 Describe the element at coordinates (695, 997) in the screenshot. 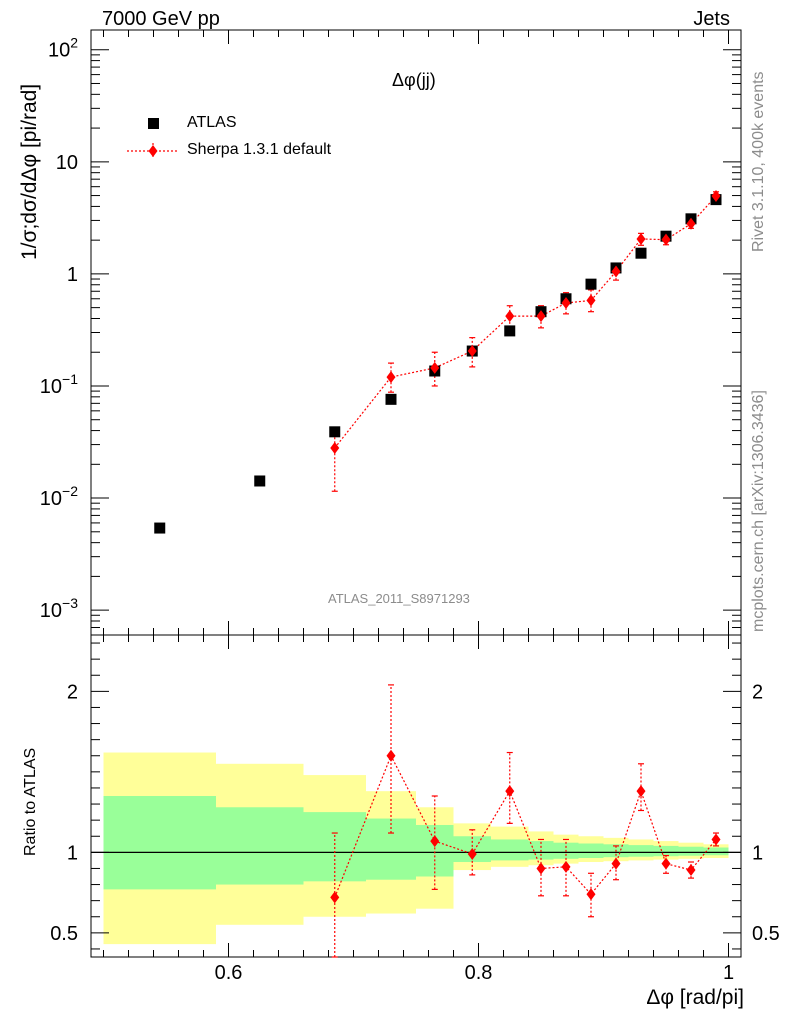

I see `x-axis-title: Δφ [rad/pi]` at that location.